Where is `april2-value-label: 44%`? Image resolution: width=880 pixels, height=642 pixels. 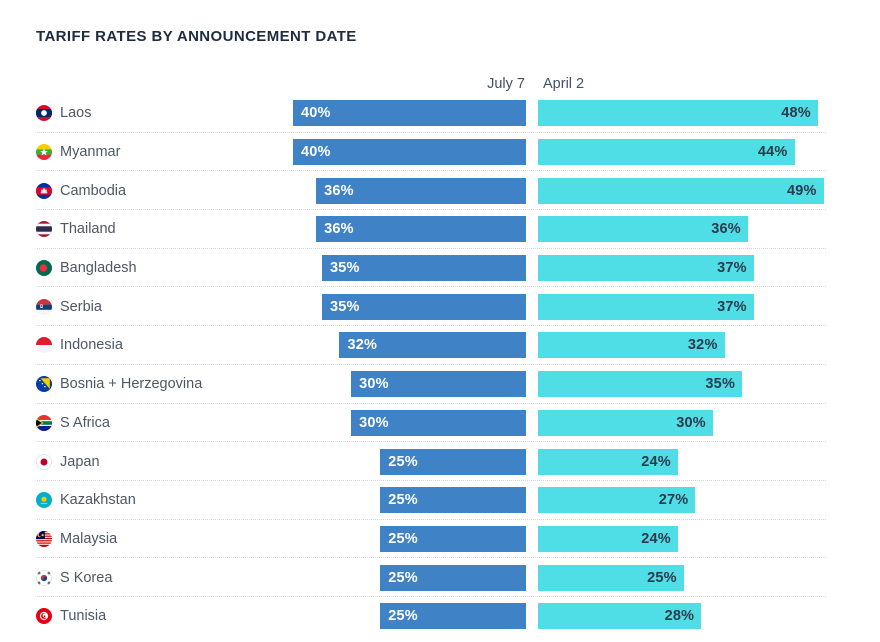 april2-value-label: 44% is located at coordinates (772, 152).